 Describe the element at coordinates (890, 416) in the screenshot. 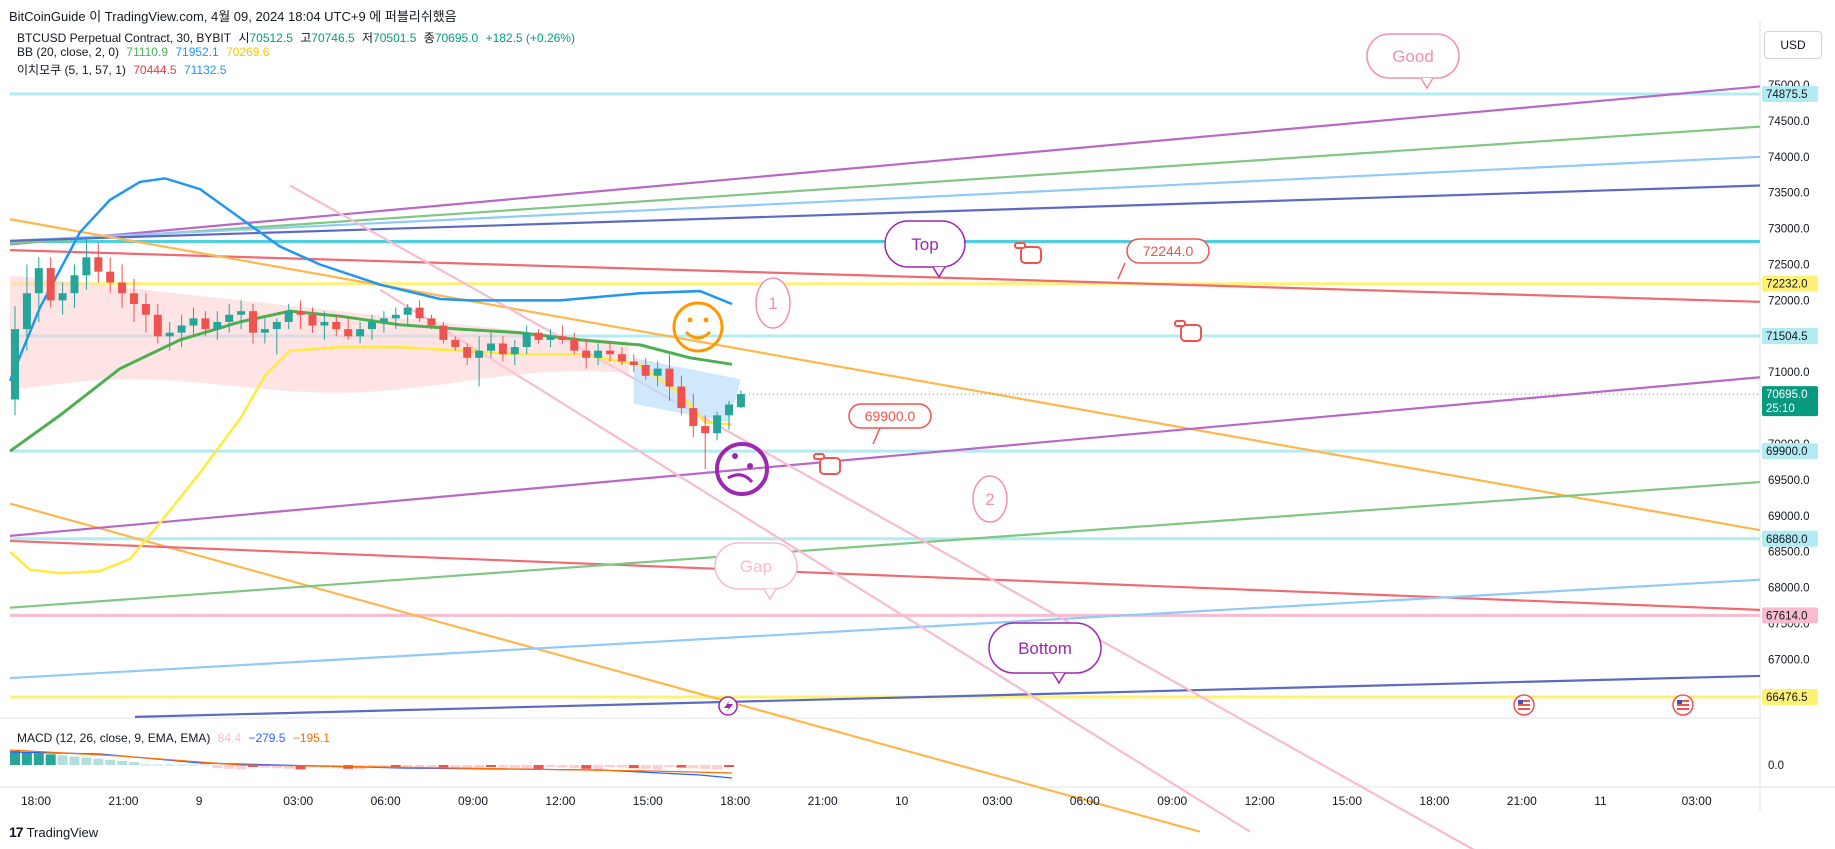

I see `callout-69900: 69900.0` at that location.